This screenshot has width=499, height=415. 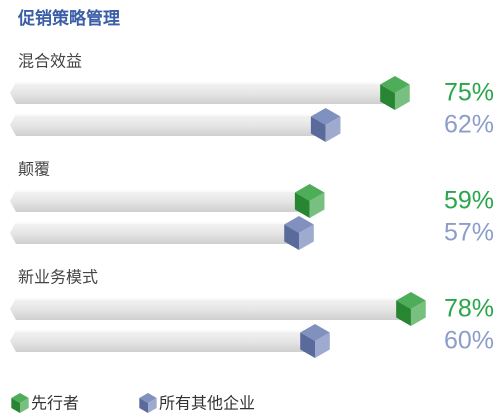 I want to click on category-label: 新业务模式, so click(x=58, y=277).